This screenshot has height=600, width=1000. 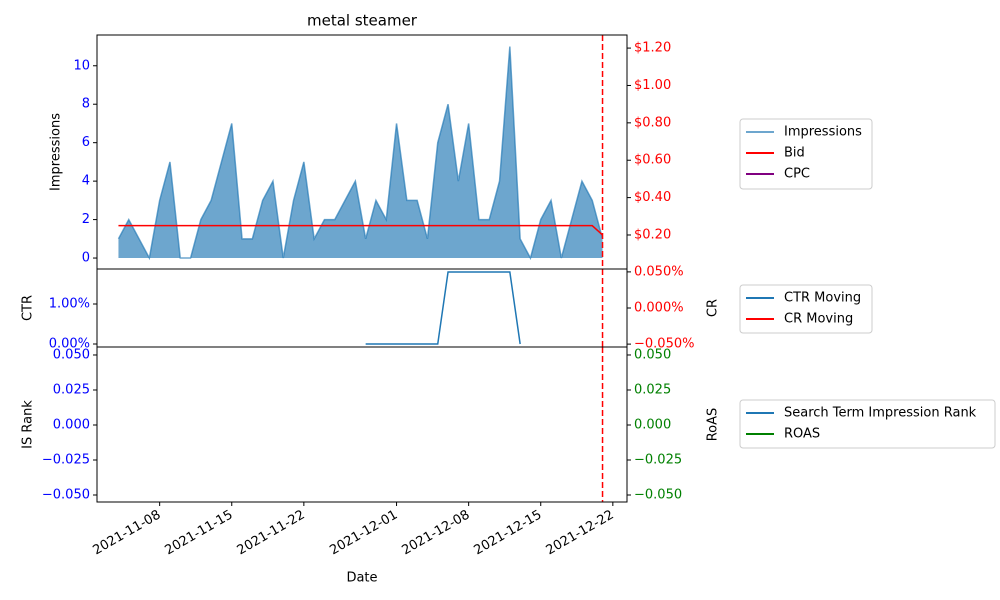 What do you see at coordinates (797, 174) in the screenshot?
I see `legend-label: CPC` at bounding box center [797, 174].